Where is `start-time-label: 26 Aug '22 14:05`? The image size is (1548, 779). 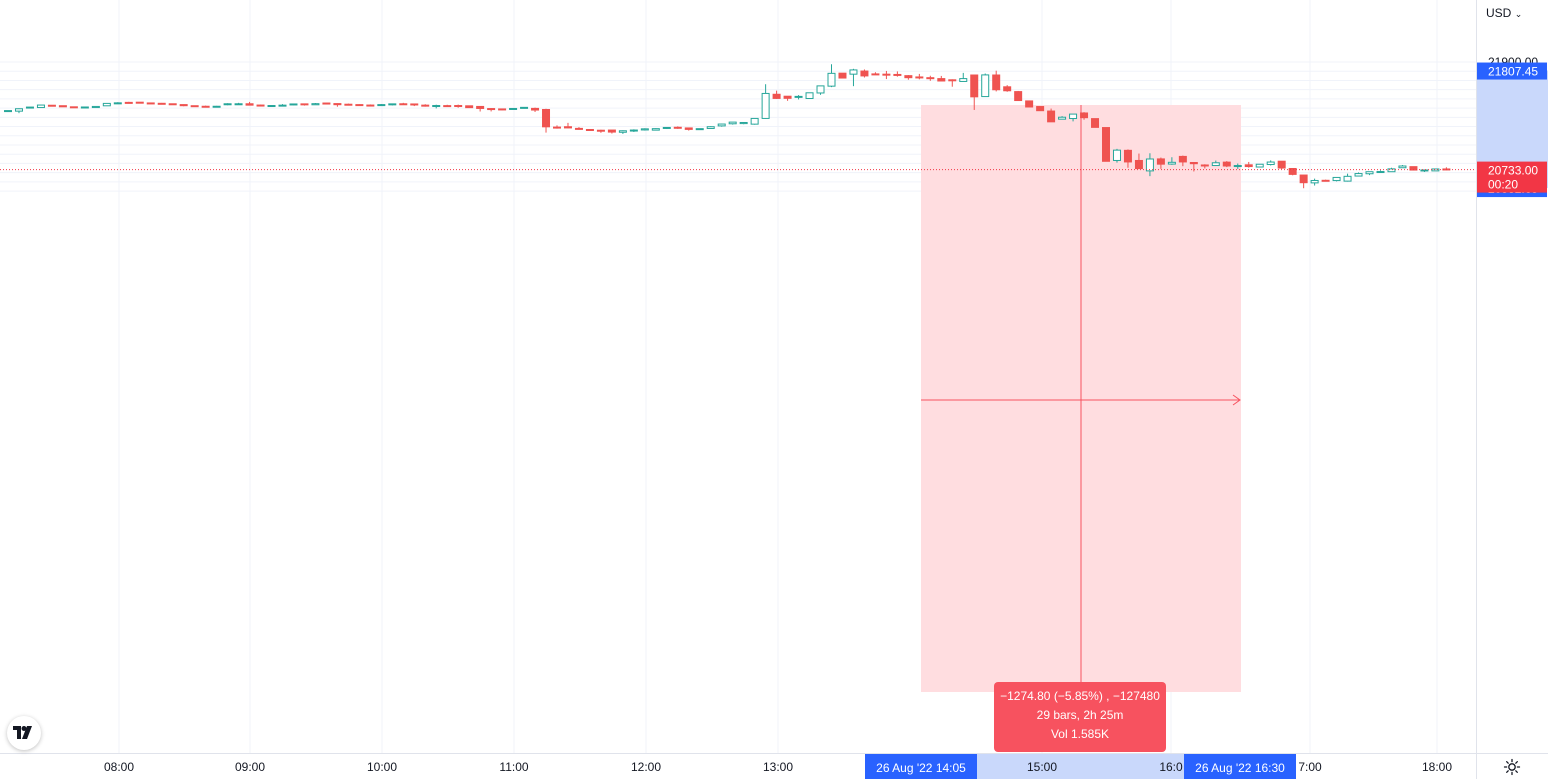 start-time-label: 26 Aug '22 14:05 is located at coordinates (921, 766).